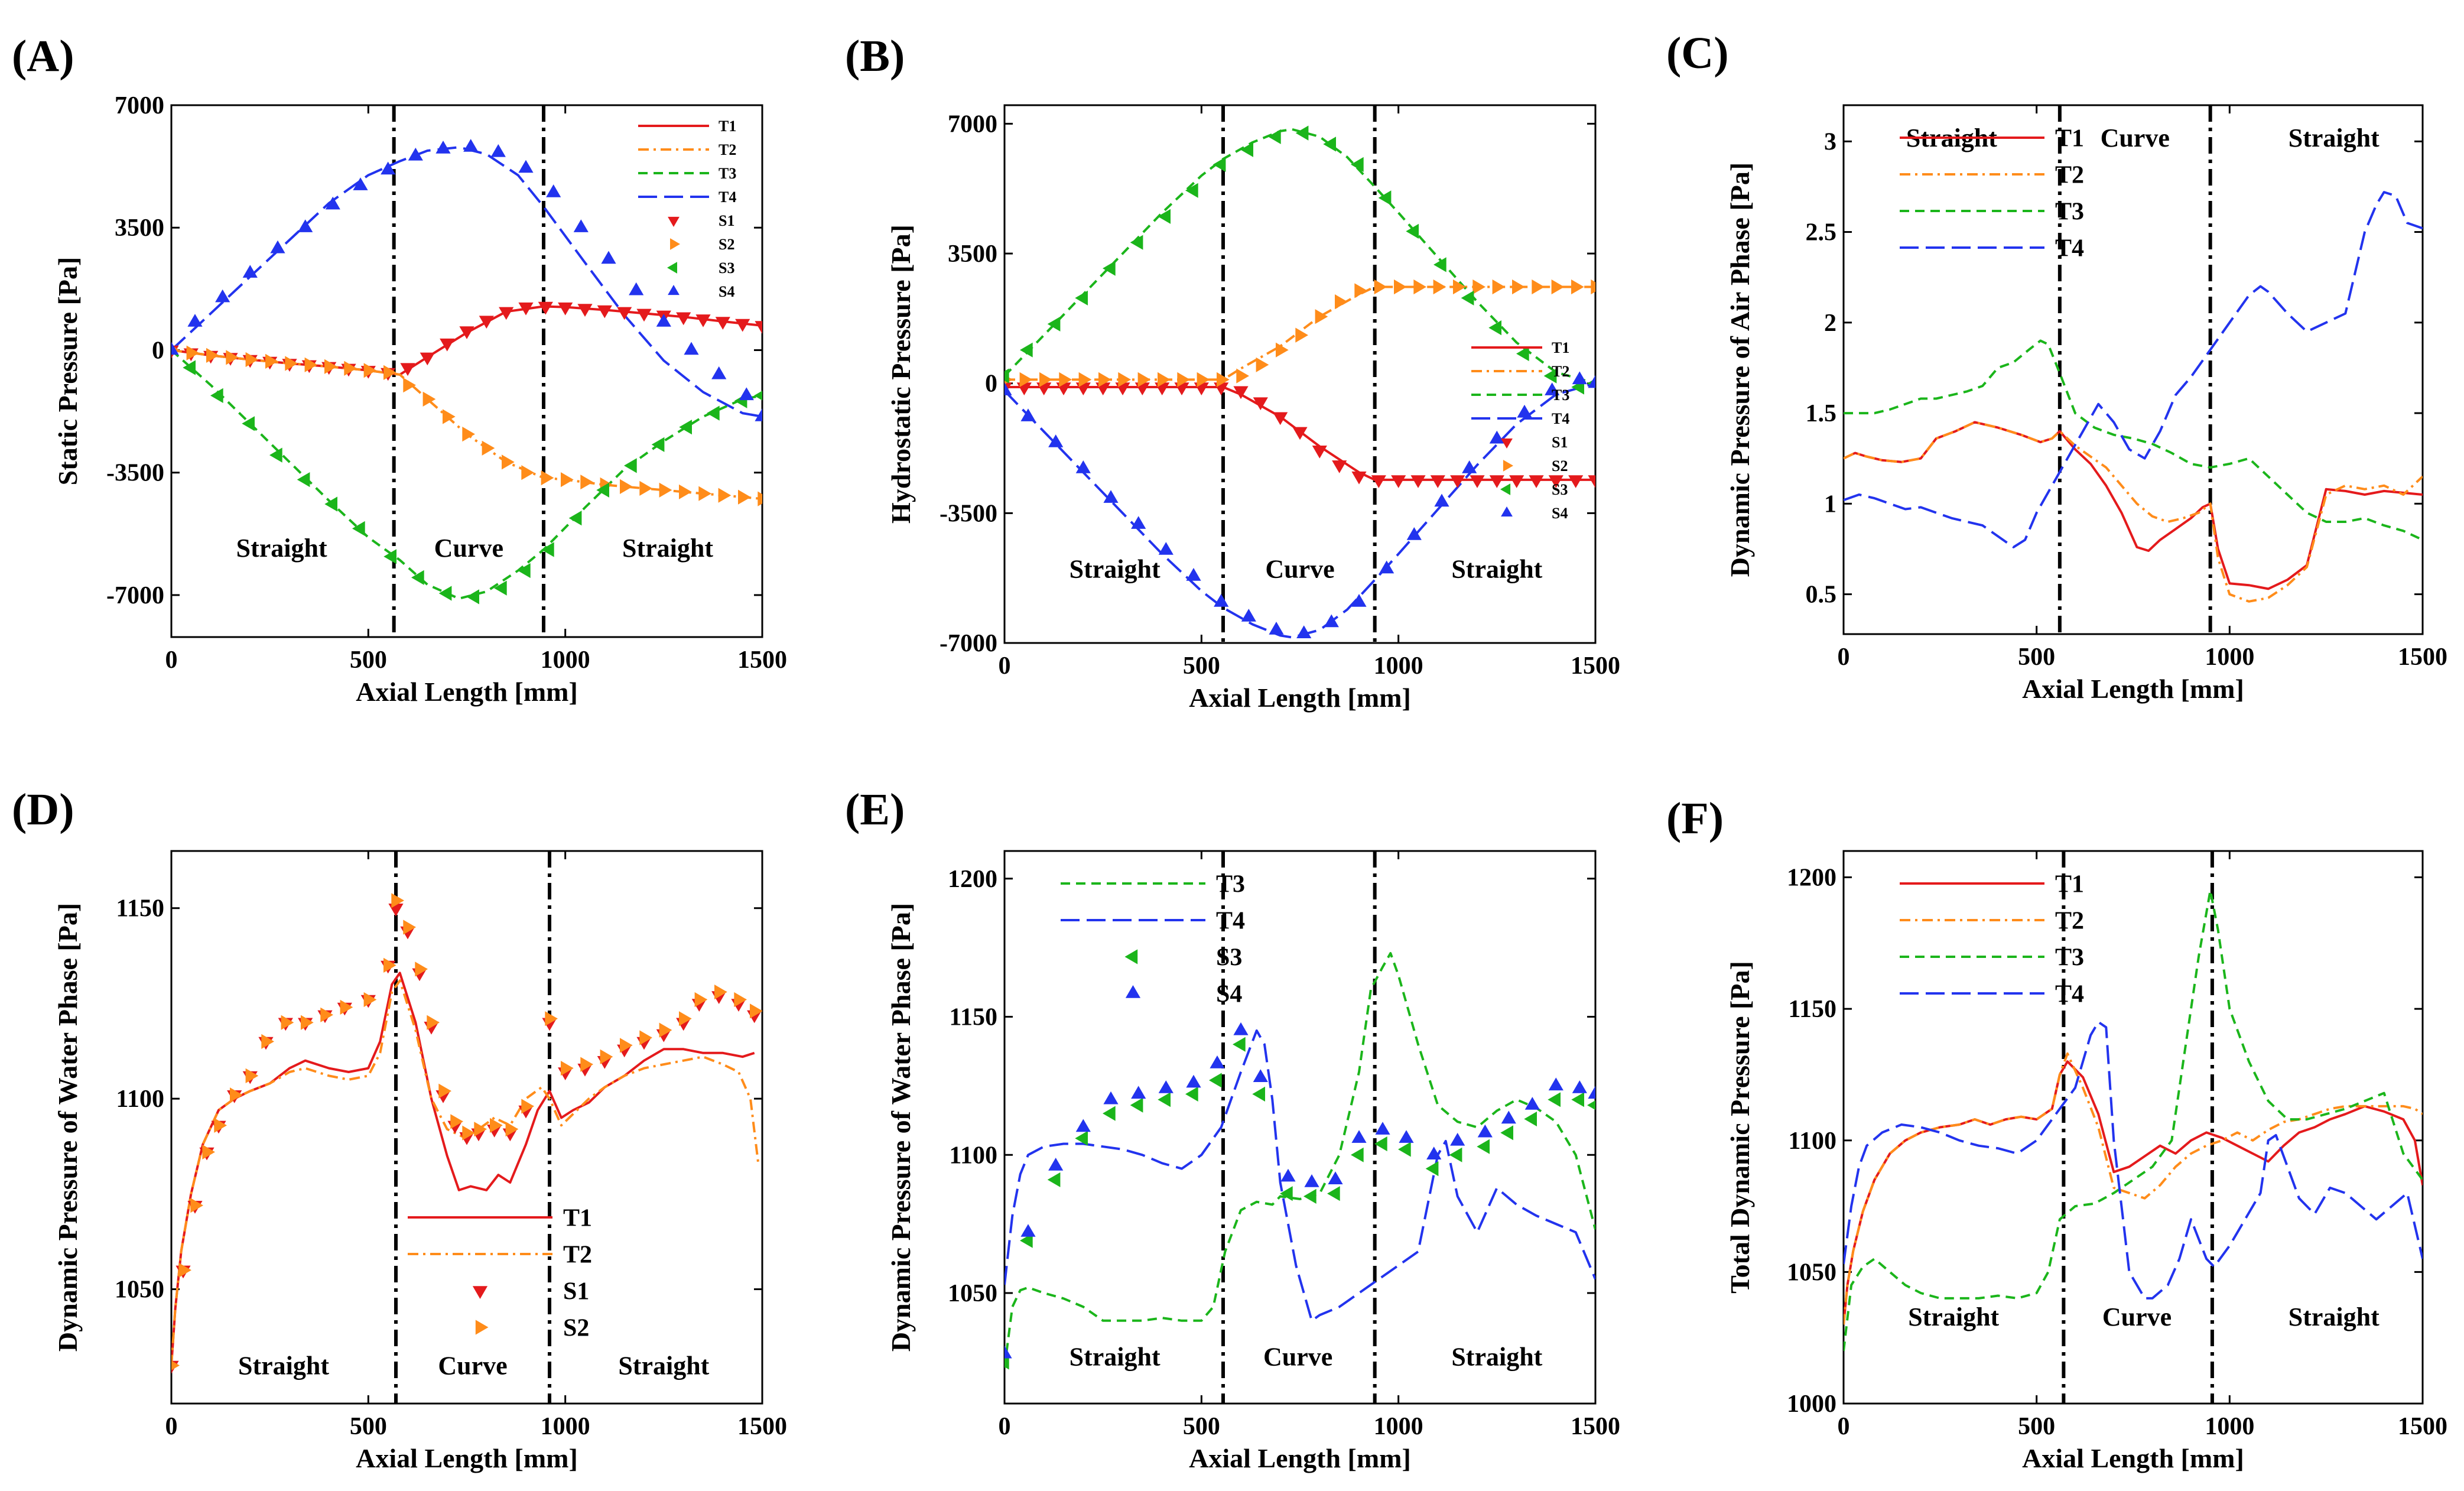 The height and width of the screenshot is (1491, 2464). I want to click on plot-frame, so click(466, 1127).